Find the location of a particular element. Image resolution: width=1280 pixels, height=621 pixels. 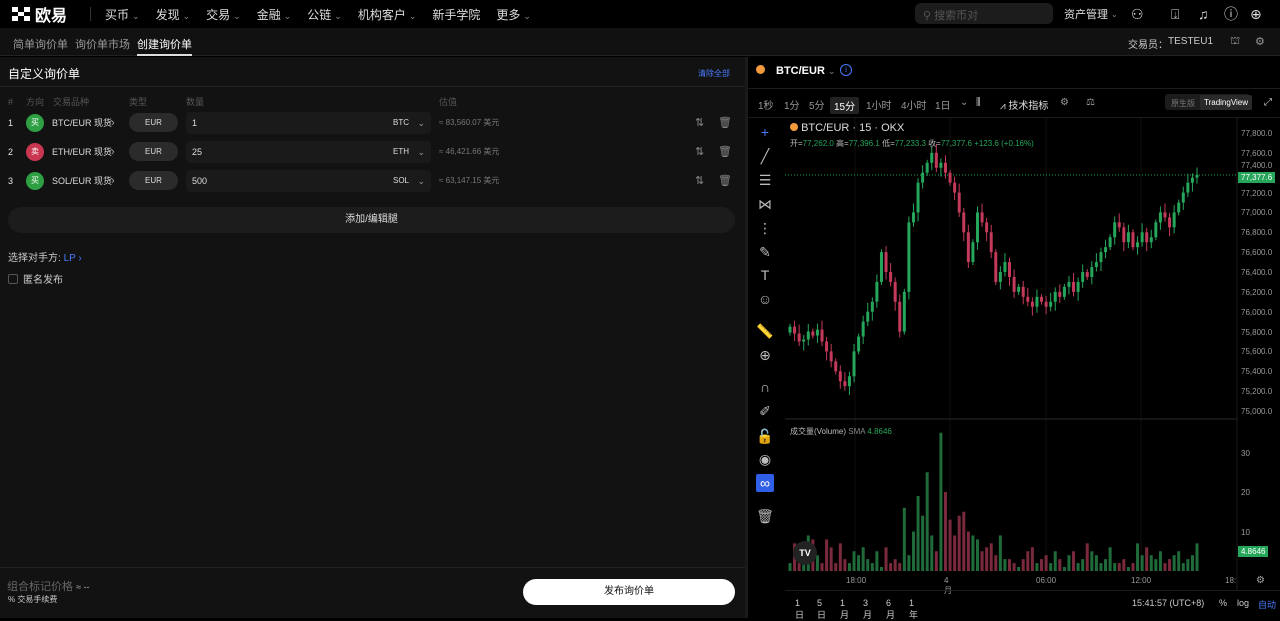

tab-create-rfq: 创建询价单 is located at coordinates (164, 46).